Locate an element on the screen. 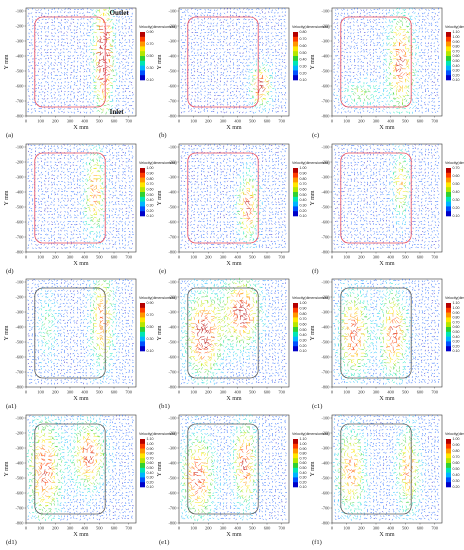 This screenshot has height=550, width=464. x-tick-label: 500 is located at coordinates (252, 121).